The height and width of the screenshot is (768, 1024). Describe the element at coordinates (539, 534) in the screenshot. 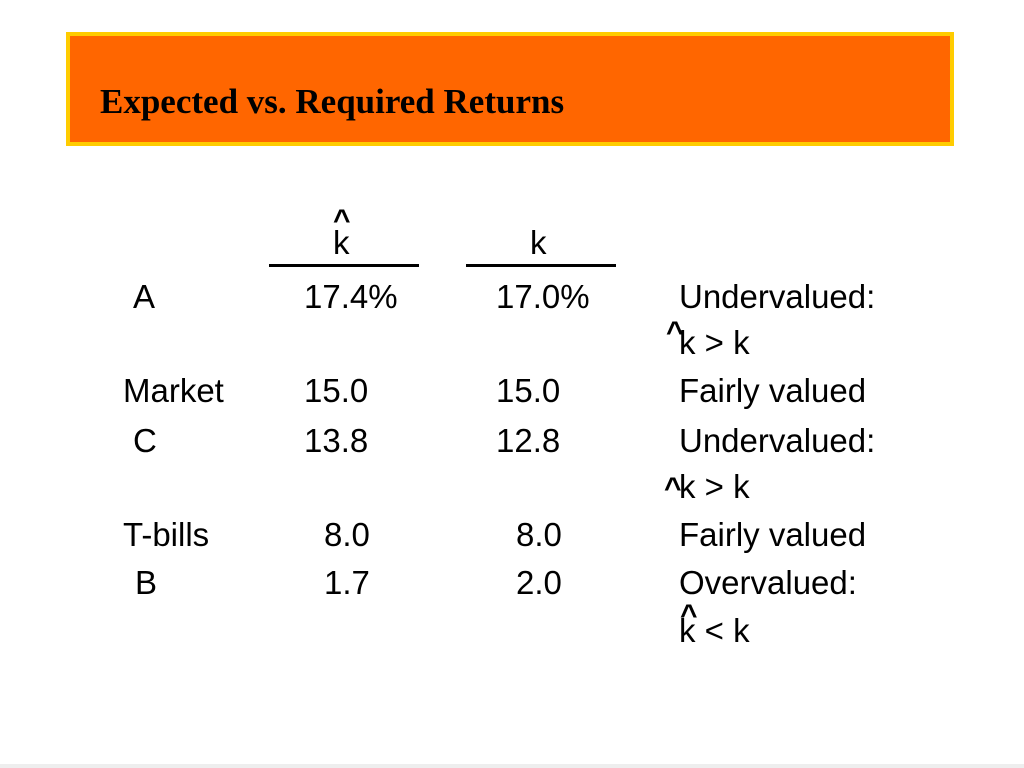

I see `required-value-t-bills: 8.0` at that location.